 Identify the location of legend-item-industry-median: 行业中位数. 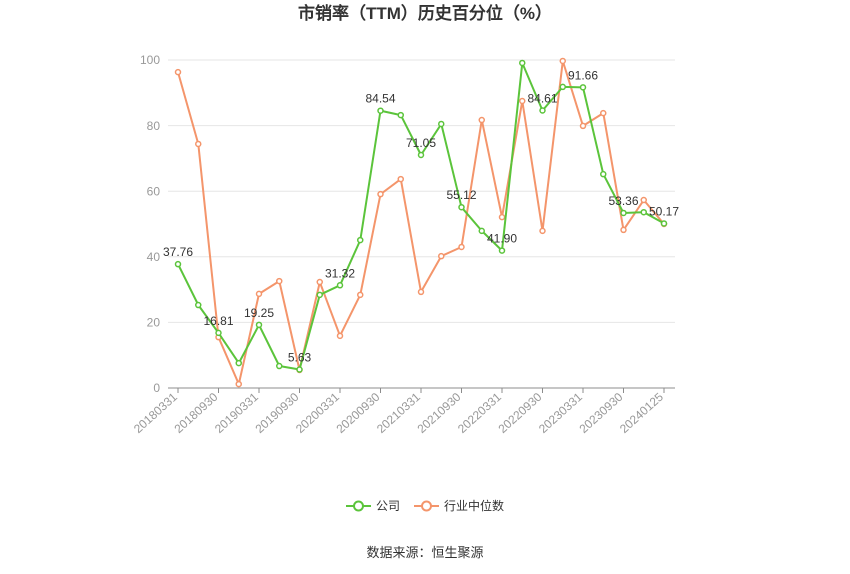
(459, 506).